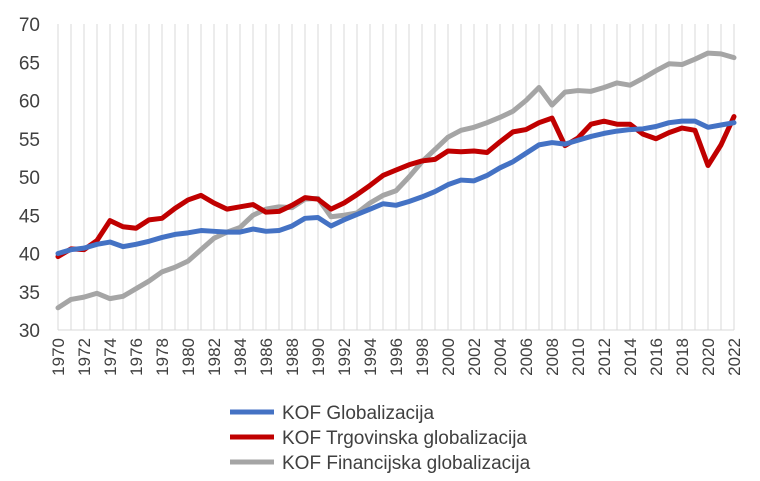 Image resolution: width=760 pixels, height=481 pixels. Describe the element at coordinates (448, 357) in the screenshot. I see `x-tick-label: 2000` at that location.